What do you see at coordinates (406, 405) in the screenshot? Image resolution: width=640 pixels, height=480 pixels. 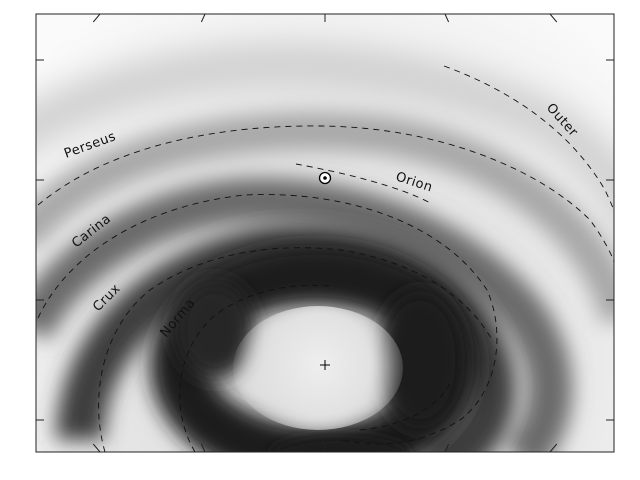 I see `inner-guide-line` at bounding box center [406, 405].